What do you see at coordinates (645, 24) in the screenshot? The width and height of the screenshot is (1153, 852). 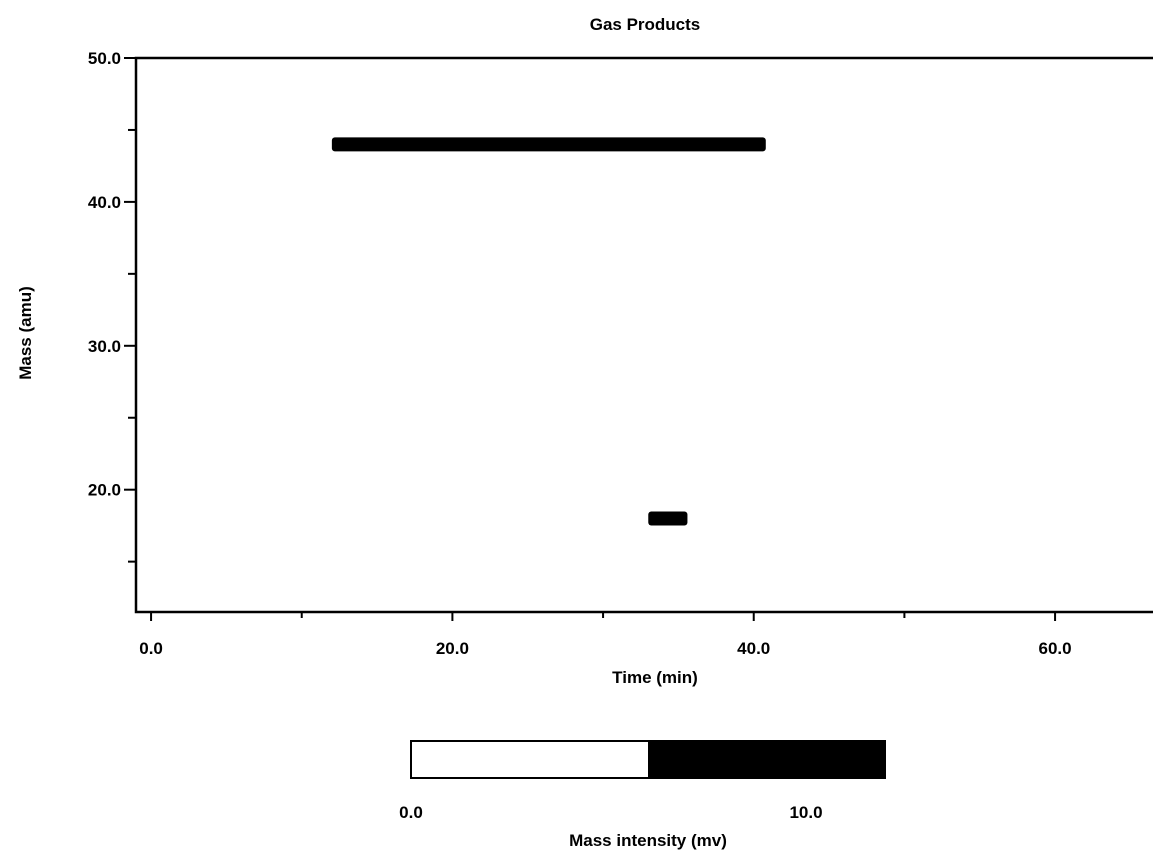 I see `chart-title: Gas Products` at bounding box center [645, 24].